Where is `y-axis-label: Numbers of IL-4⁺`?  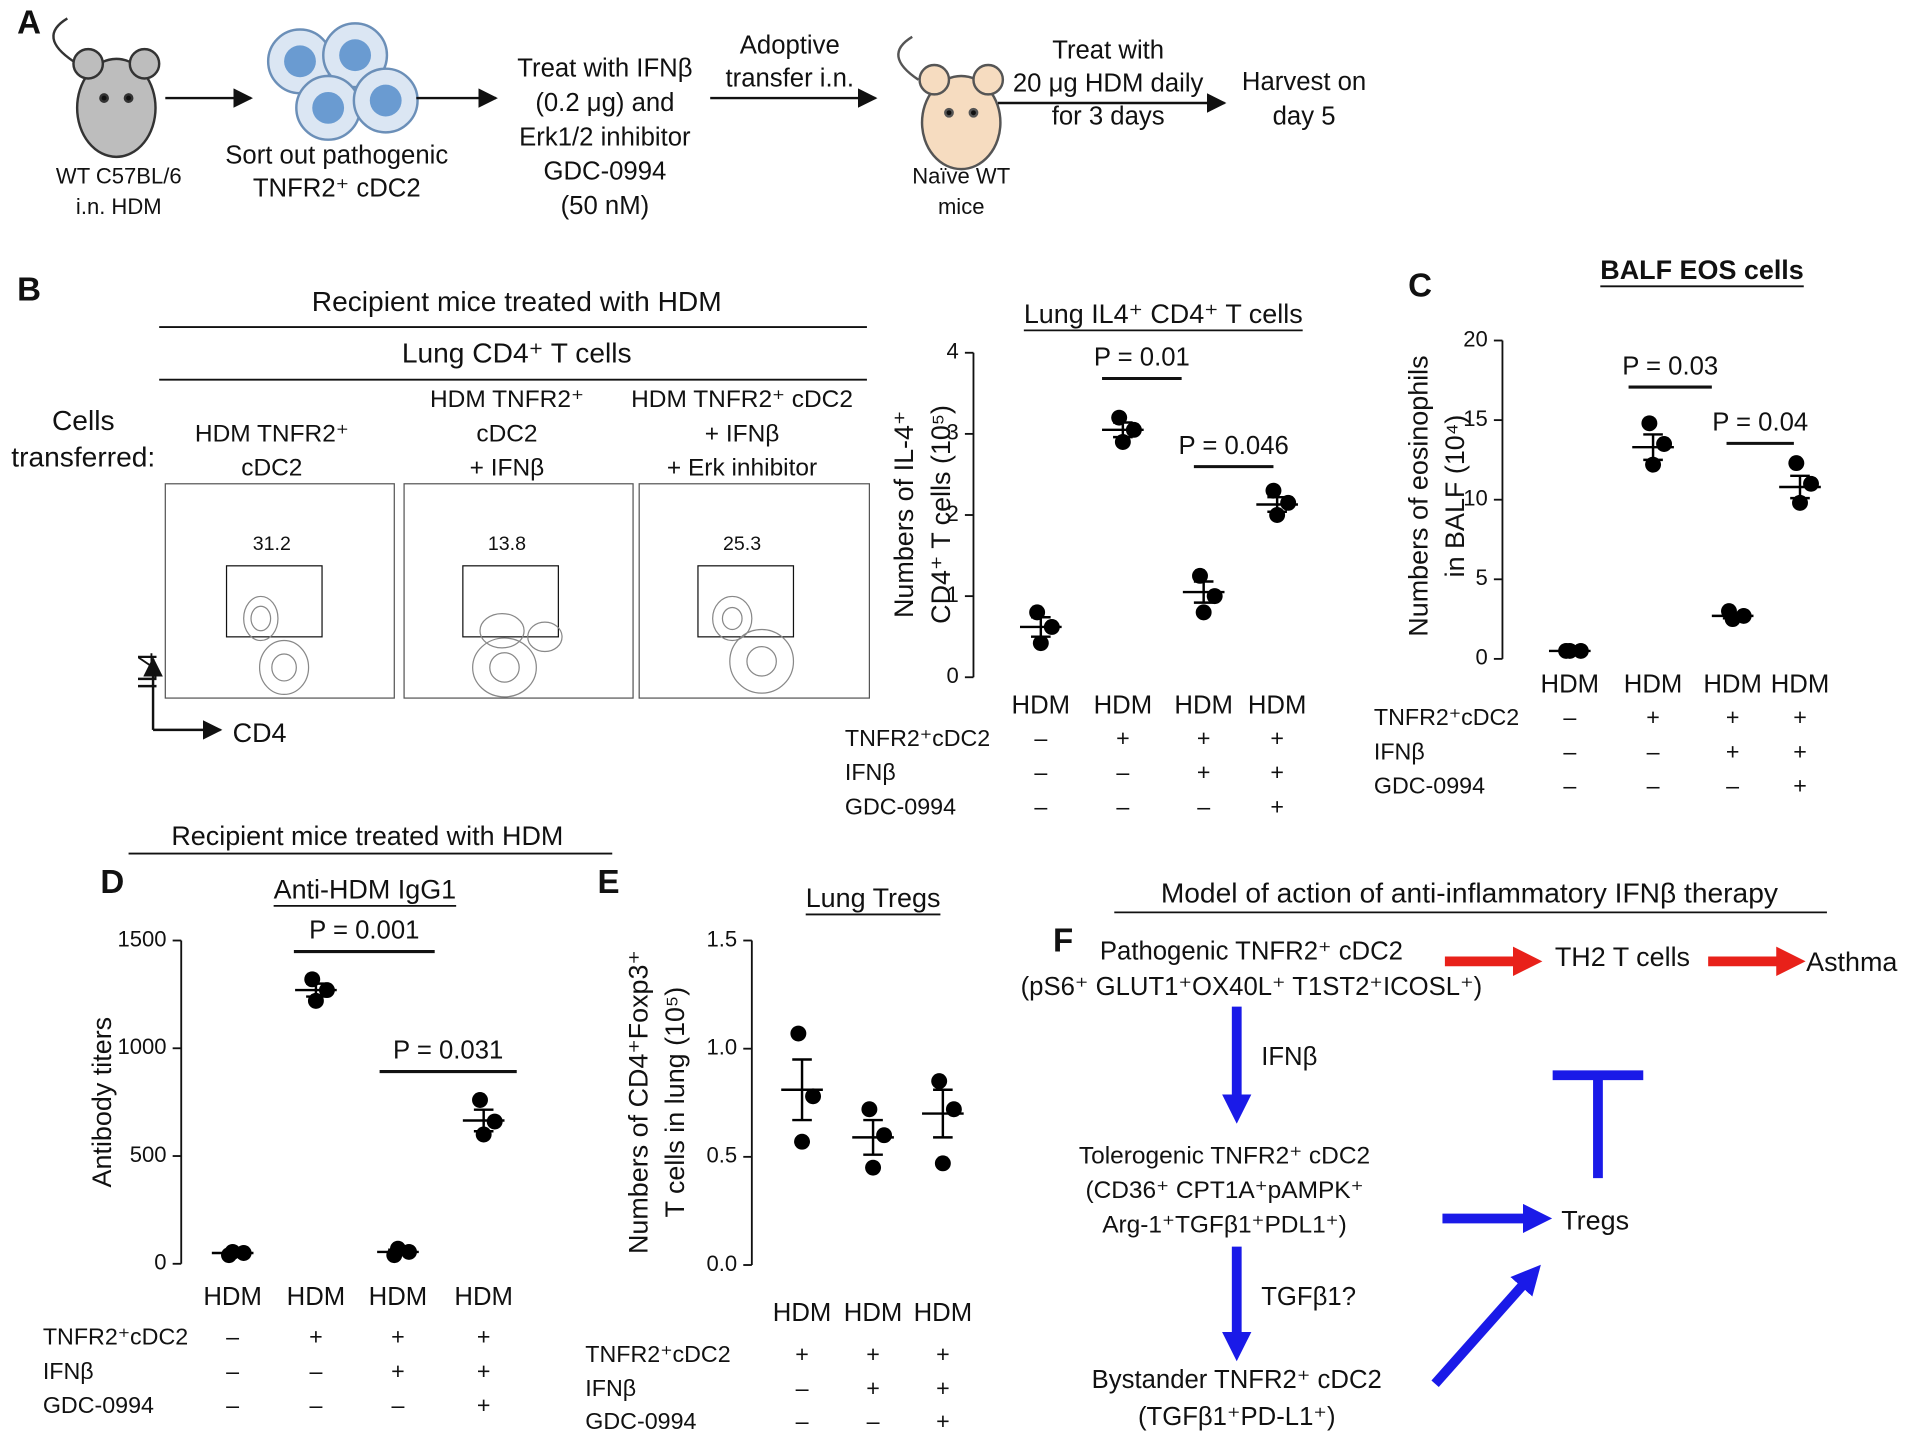
y-axis-label: Numbers of IL-4⁺ is located at coordinates (904, 514).